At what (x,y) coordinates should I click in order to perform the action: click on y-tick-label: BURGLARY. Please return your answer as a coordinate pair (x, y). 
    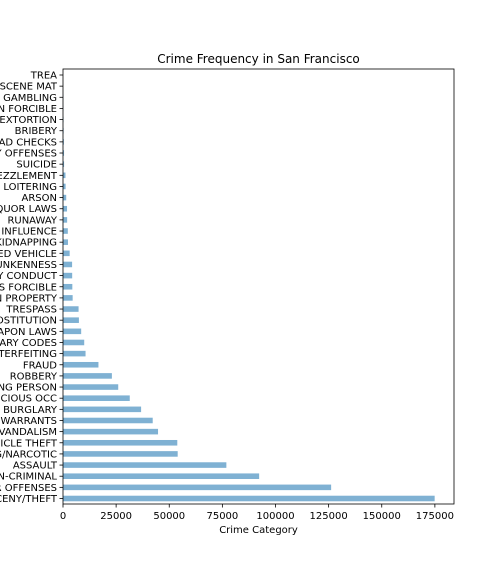
    Looking at the image, I should click on (30, 410).